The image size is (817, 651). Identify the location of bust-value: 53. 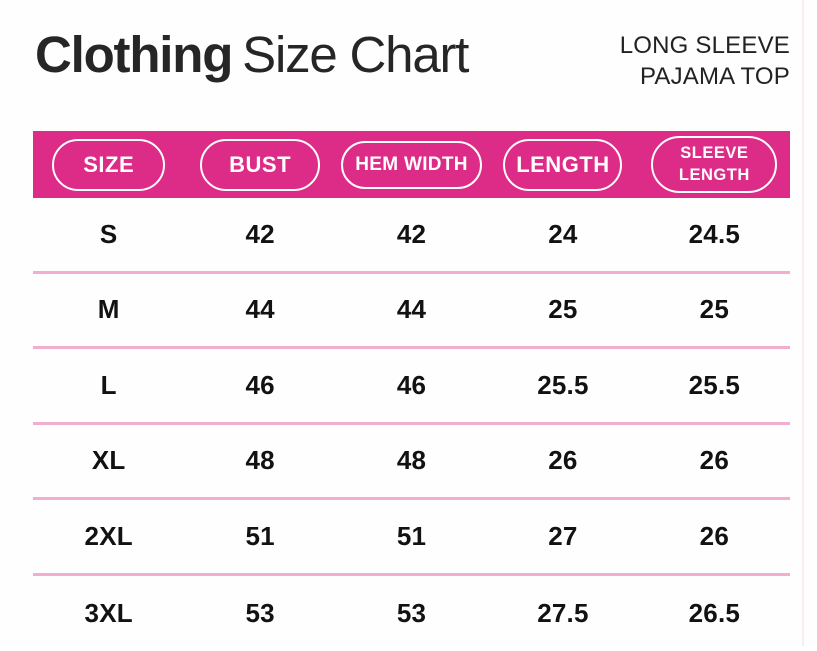
(259, 613).